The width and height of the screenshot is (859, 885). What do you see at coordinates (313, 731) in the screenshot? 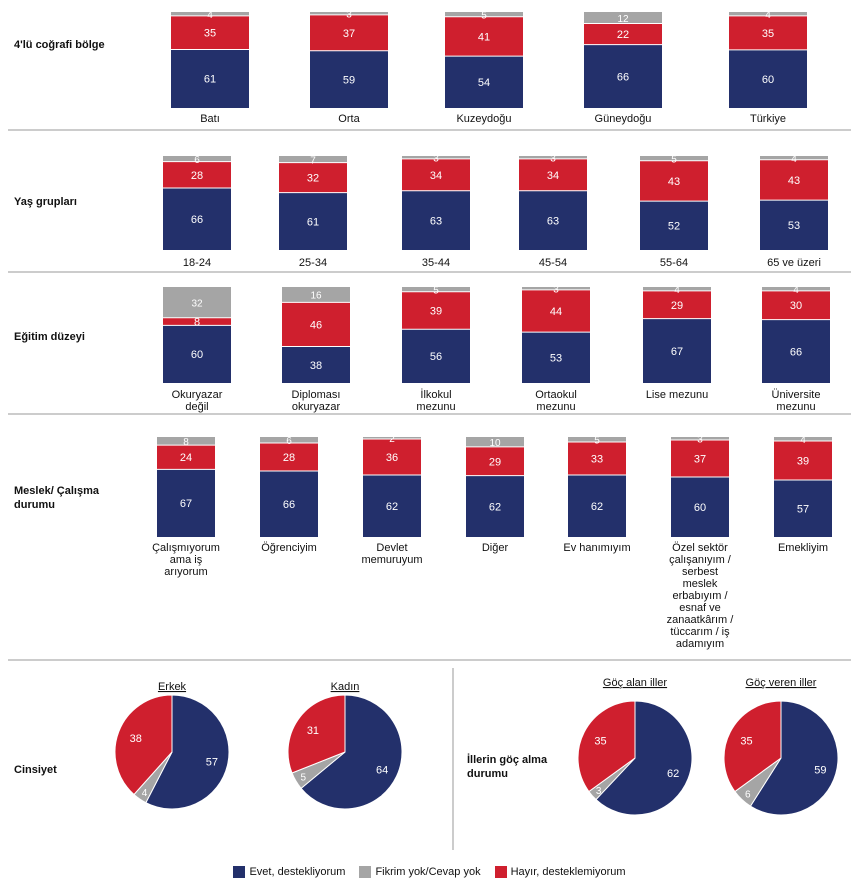
I see `pie-label-hayir: 31` at bounding box center [313, 731].